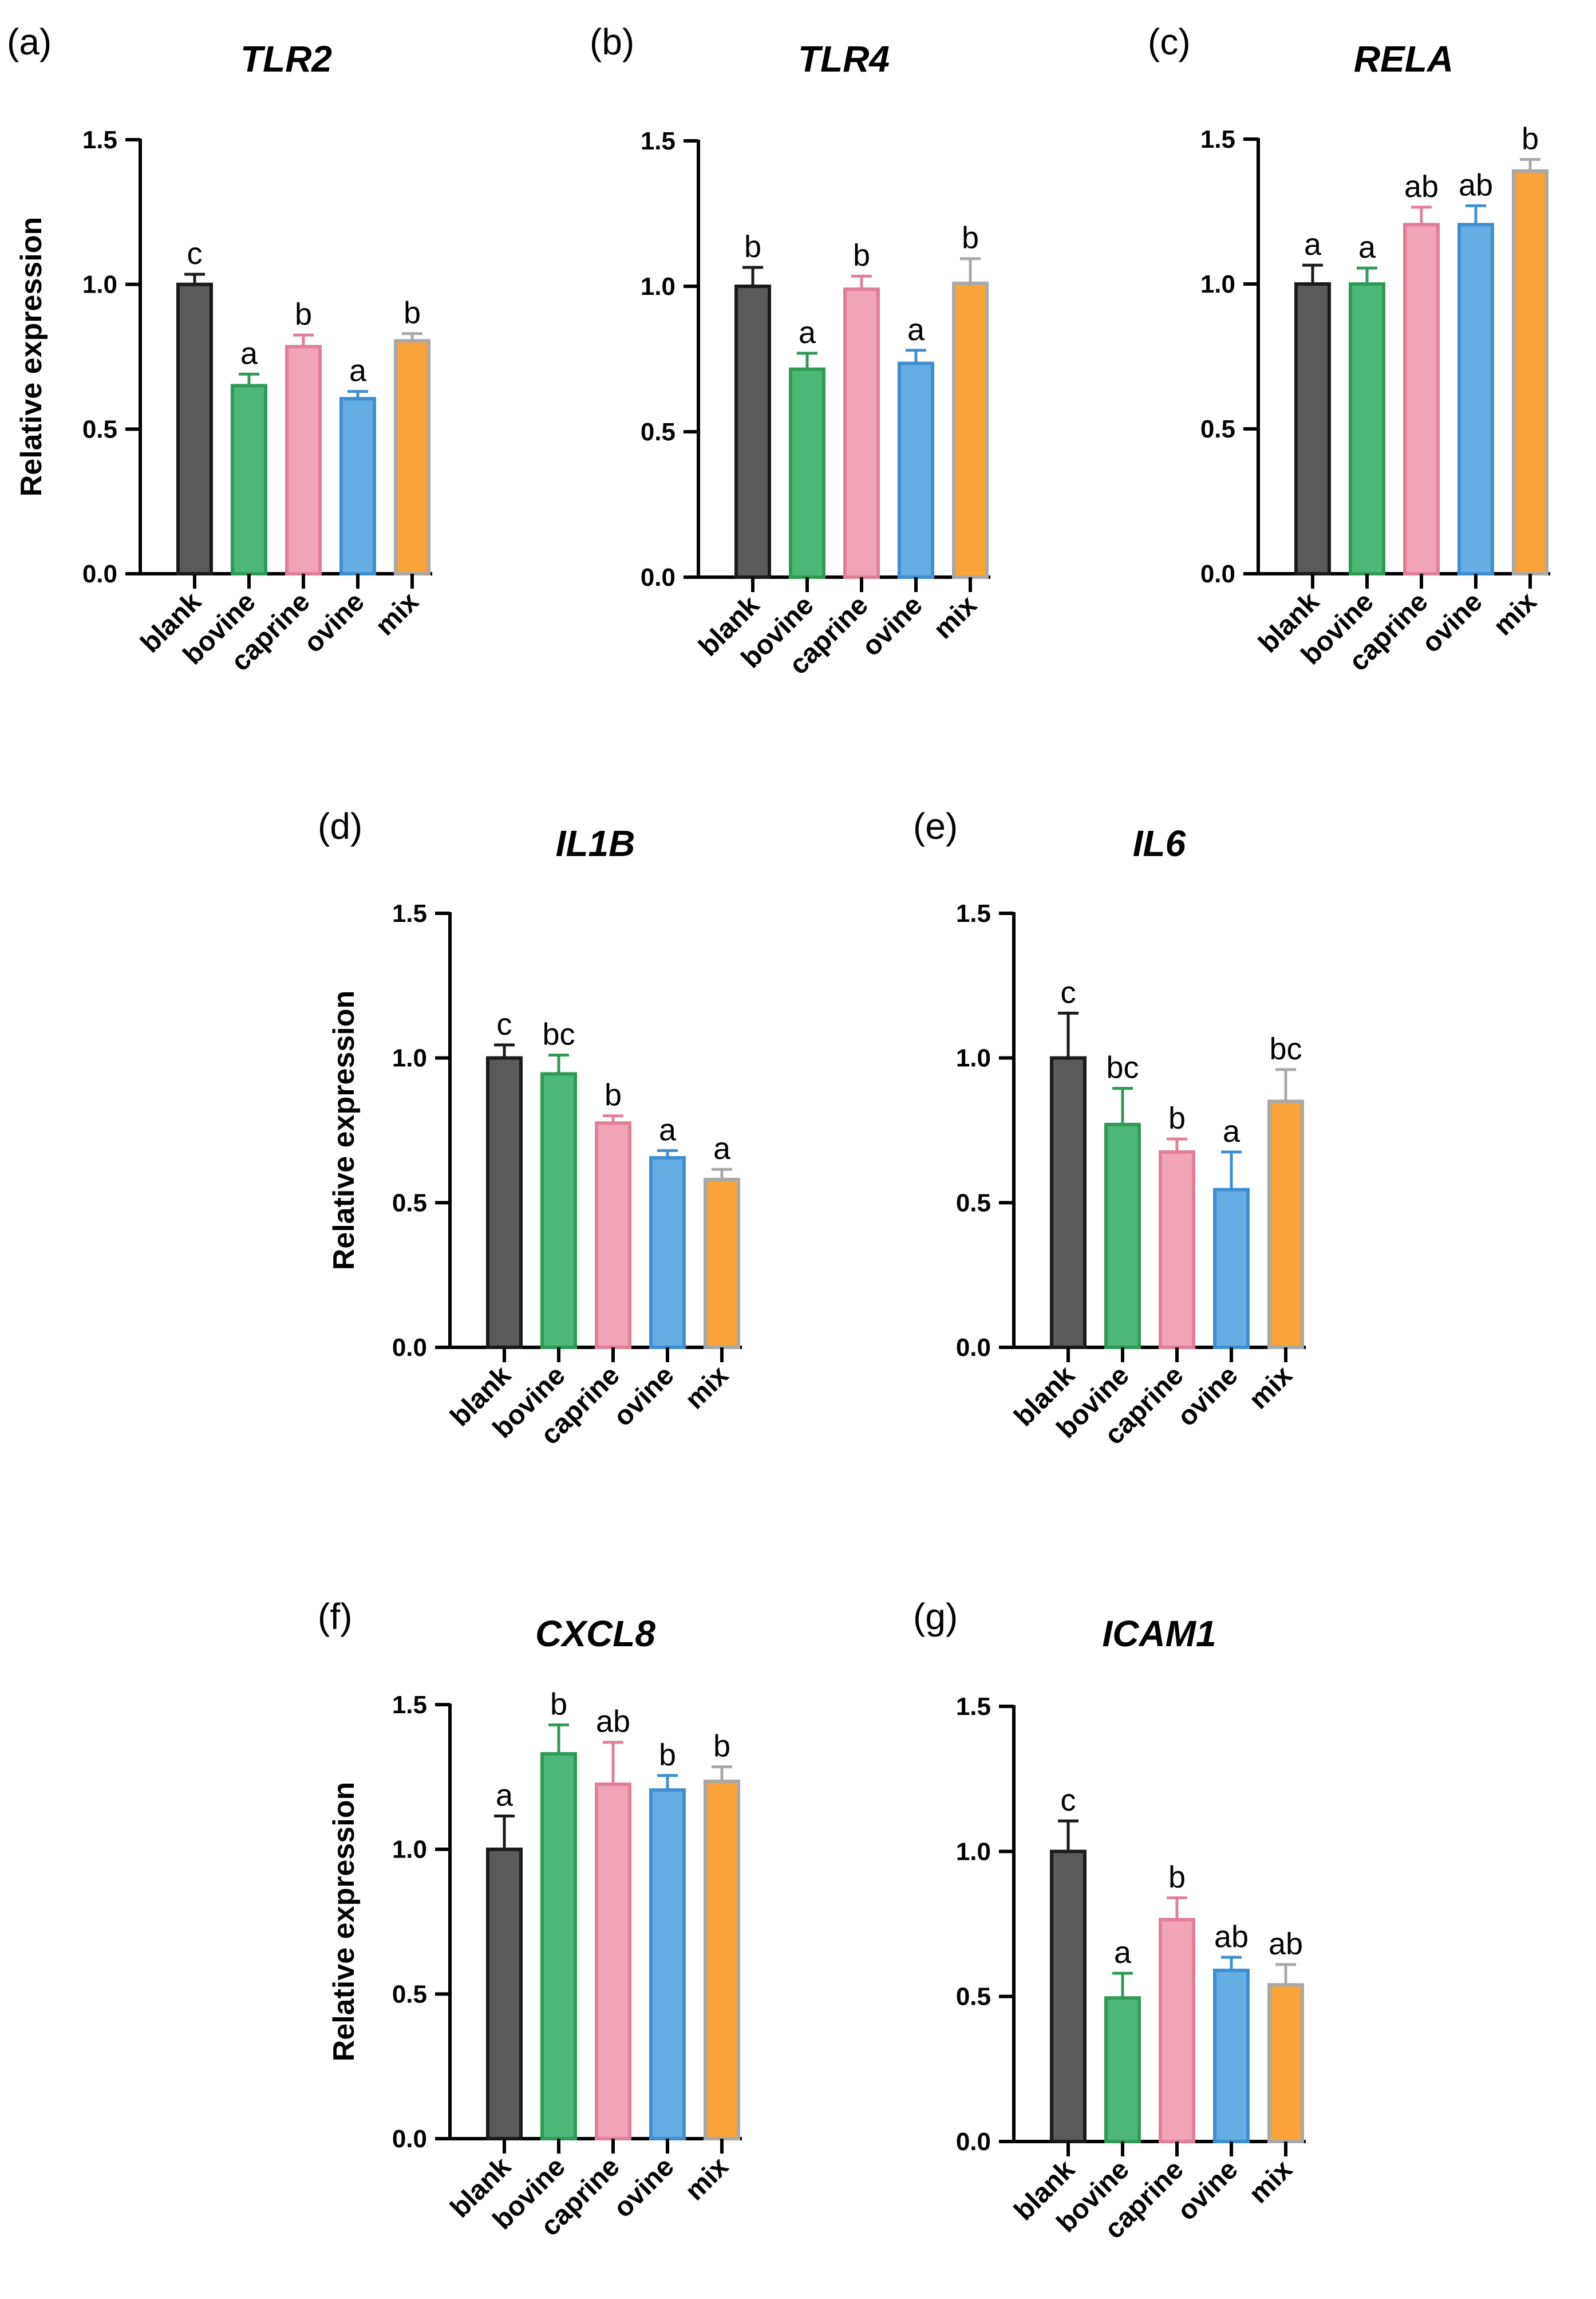 Image resolution: width=1596 pixels, height=2299 pixels. What do you see at coordinates (286, 59) in the screenshot?
I see `chart-title: TLR2` at bounding box center [286, 59].